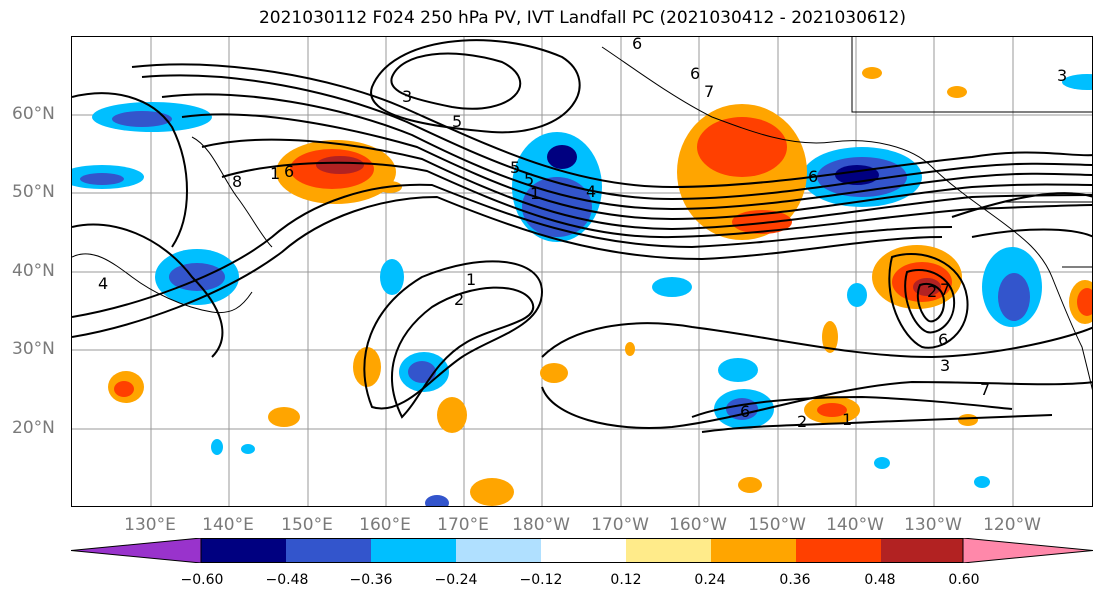 The width and height of the screenshot is (1105, 601). What do you see at coordinates (698, 525) in the screenshot?
I see `lon-label: 160°W` at bounding box center [698, 525].